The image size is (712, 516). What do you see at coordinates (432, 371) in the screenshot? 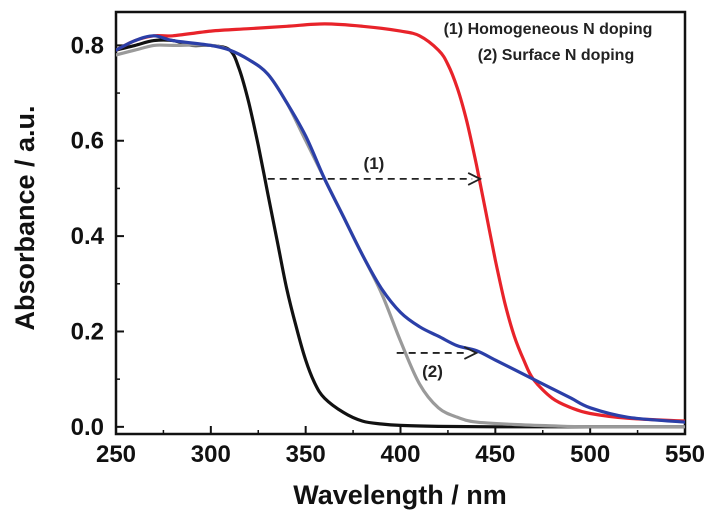
I see `annotation-label-2: (2)` at bounding box center [432, 371].